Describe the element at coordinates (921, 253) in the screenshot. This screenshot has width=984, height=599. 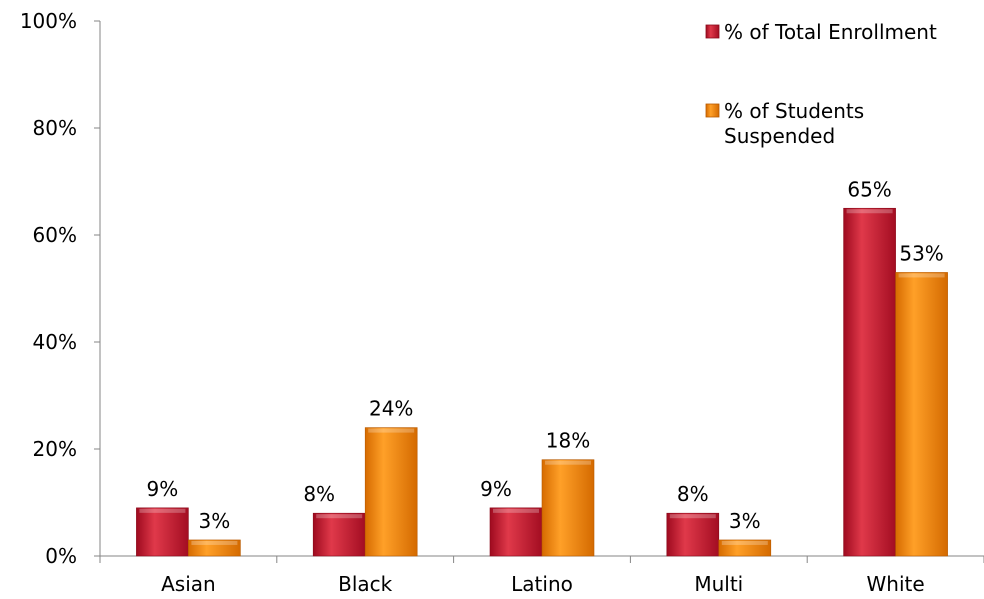
I see `data-label: 53%` at that location.